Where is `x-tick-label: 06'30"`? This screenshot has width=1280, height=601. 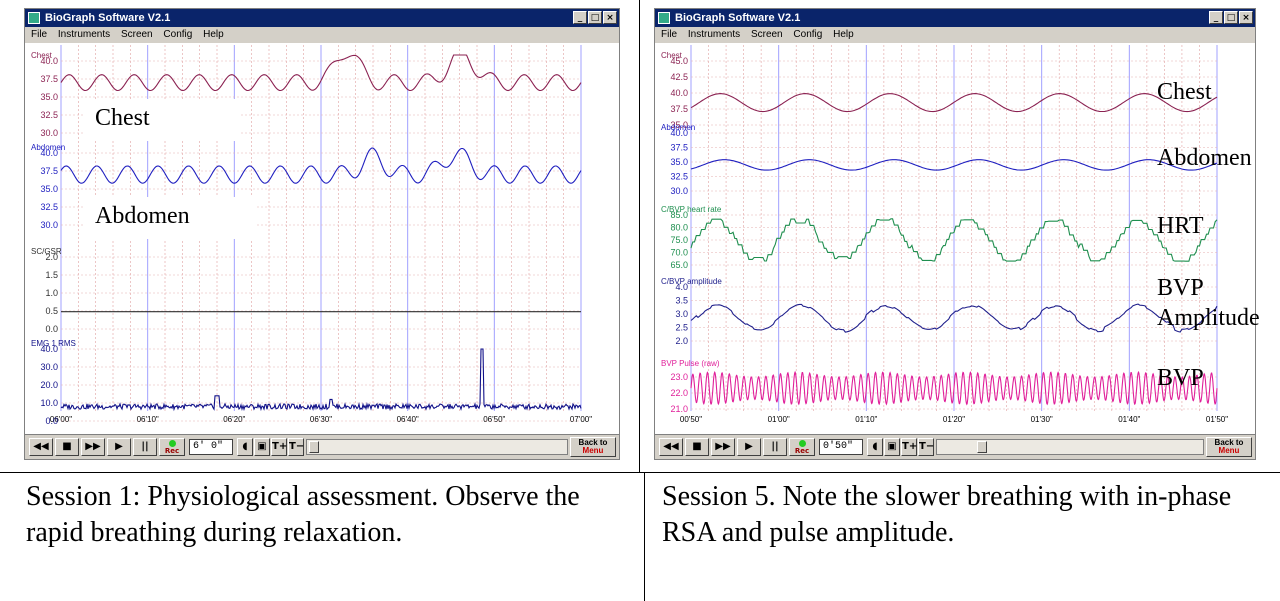 x-tick-label: 06'30" is located at coordinates (321, 419).